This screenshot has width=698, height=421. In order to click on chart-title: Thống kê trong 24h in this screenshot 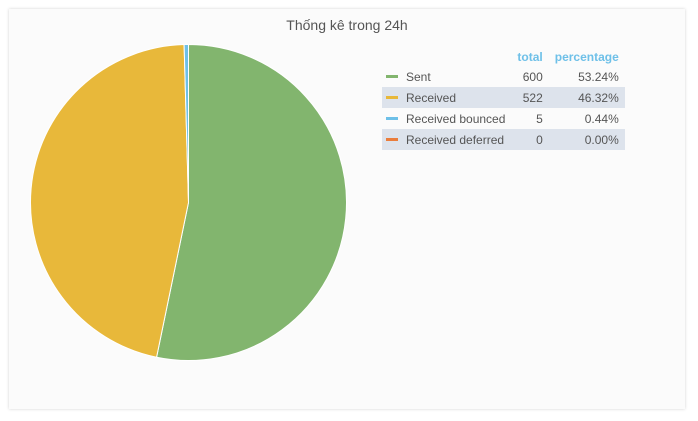, I will do `click(347, 25)`.